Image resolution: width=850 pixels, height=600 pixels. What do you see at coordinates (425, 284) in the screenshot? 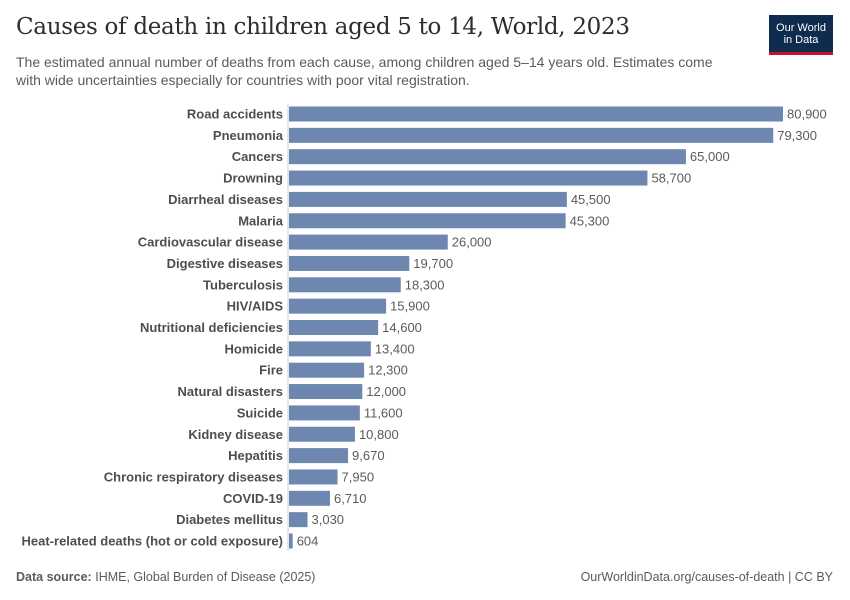
I see `value-label: 18,300` at bounding box center [425, 284].